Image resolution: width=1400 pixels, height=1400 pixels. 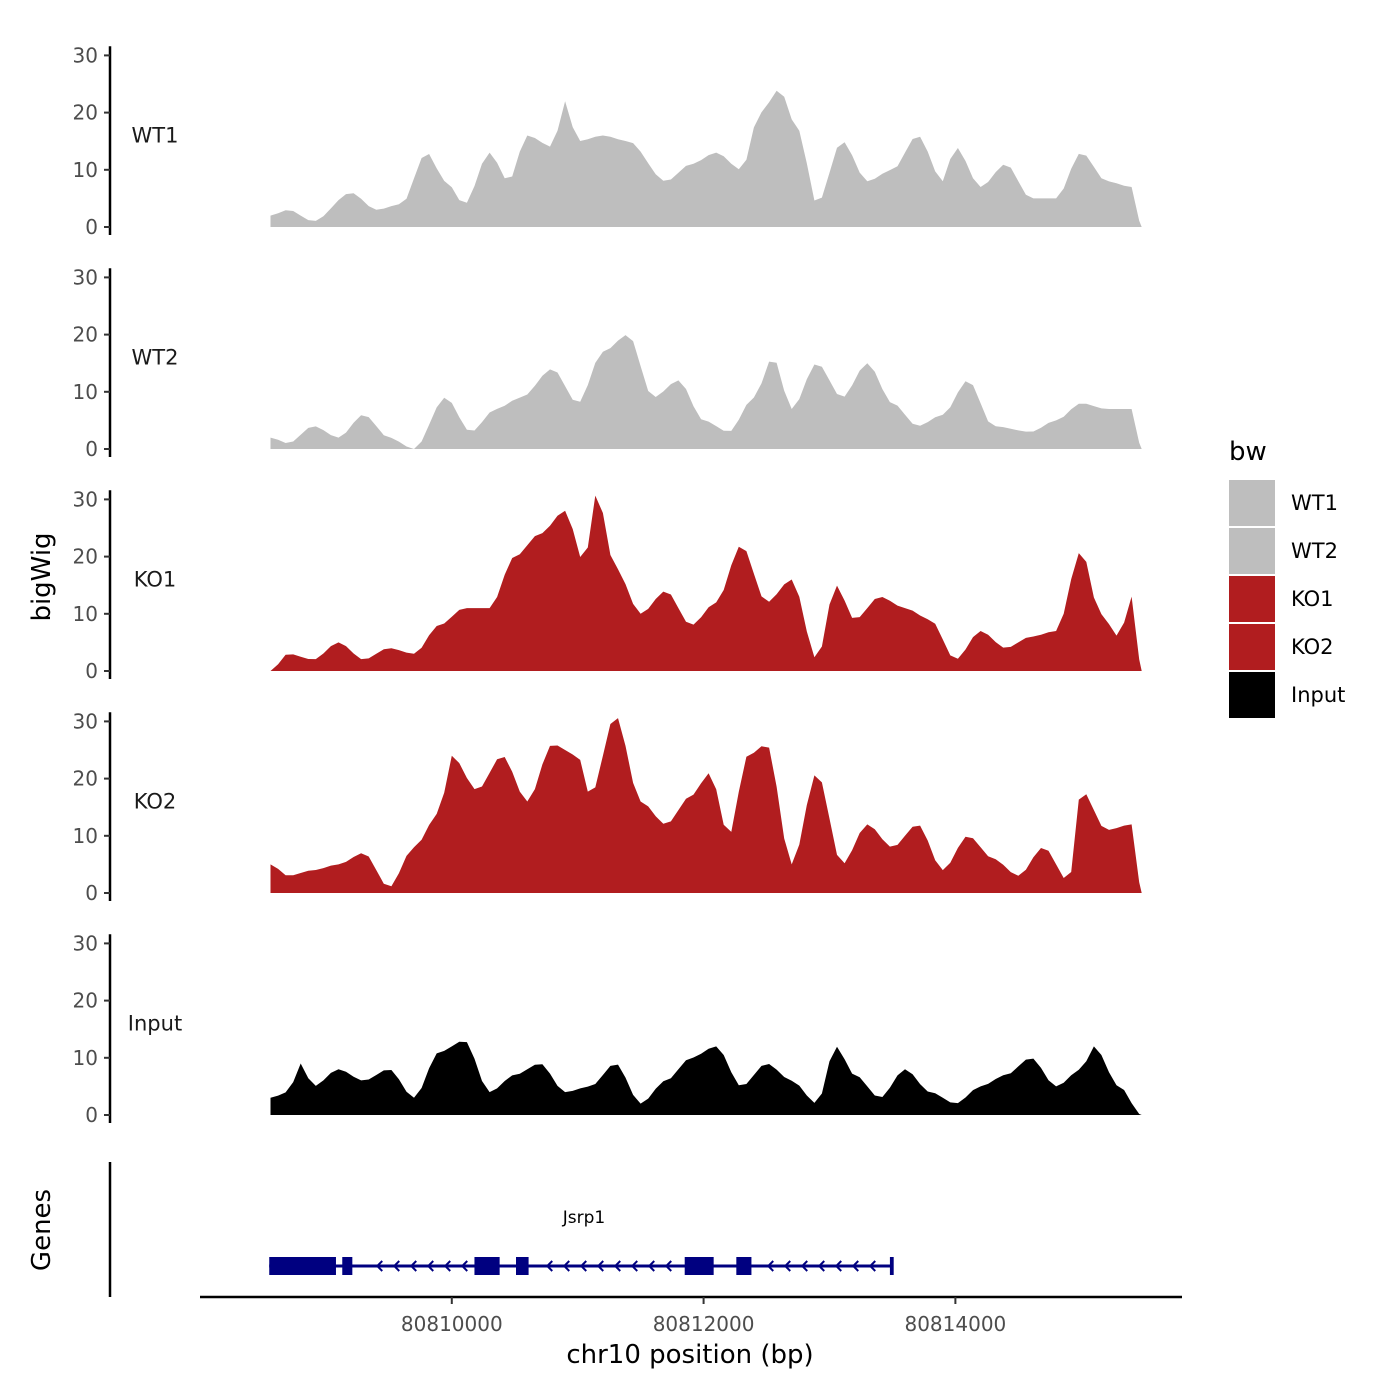 I want to click on track-label: WT1, so click(x=155, y=135).